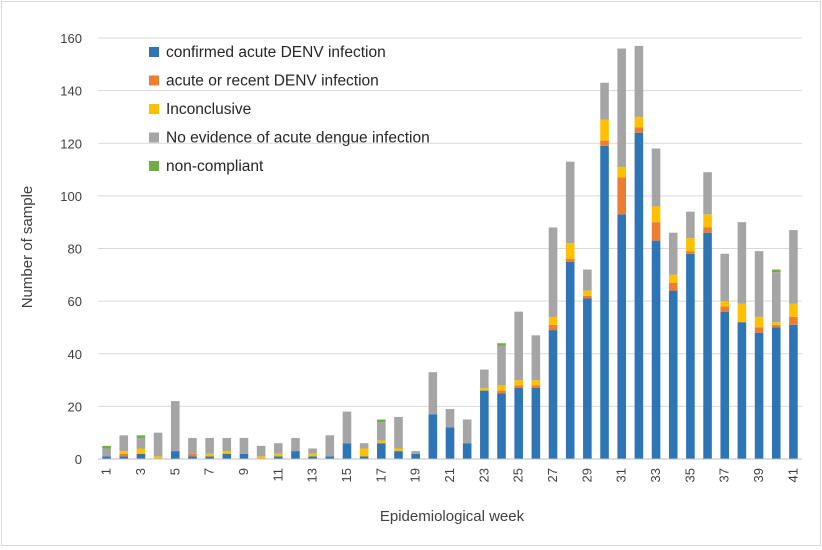 The image size is (822, 550). What do you see at coordinates (75, 406) in the screenshot?
I see `y-tick-label: 20` at bounding box center [75, 406].